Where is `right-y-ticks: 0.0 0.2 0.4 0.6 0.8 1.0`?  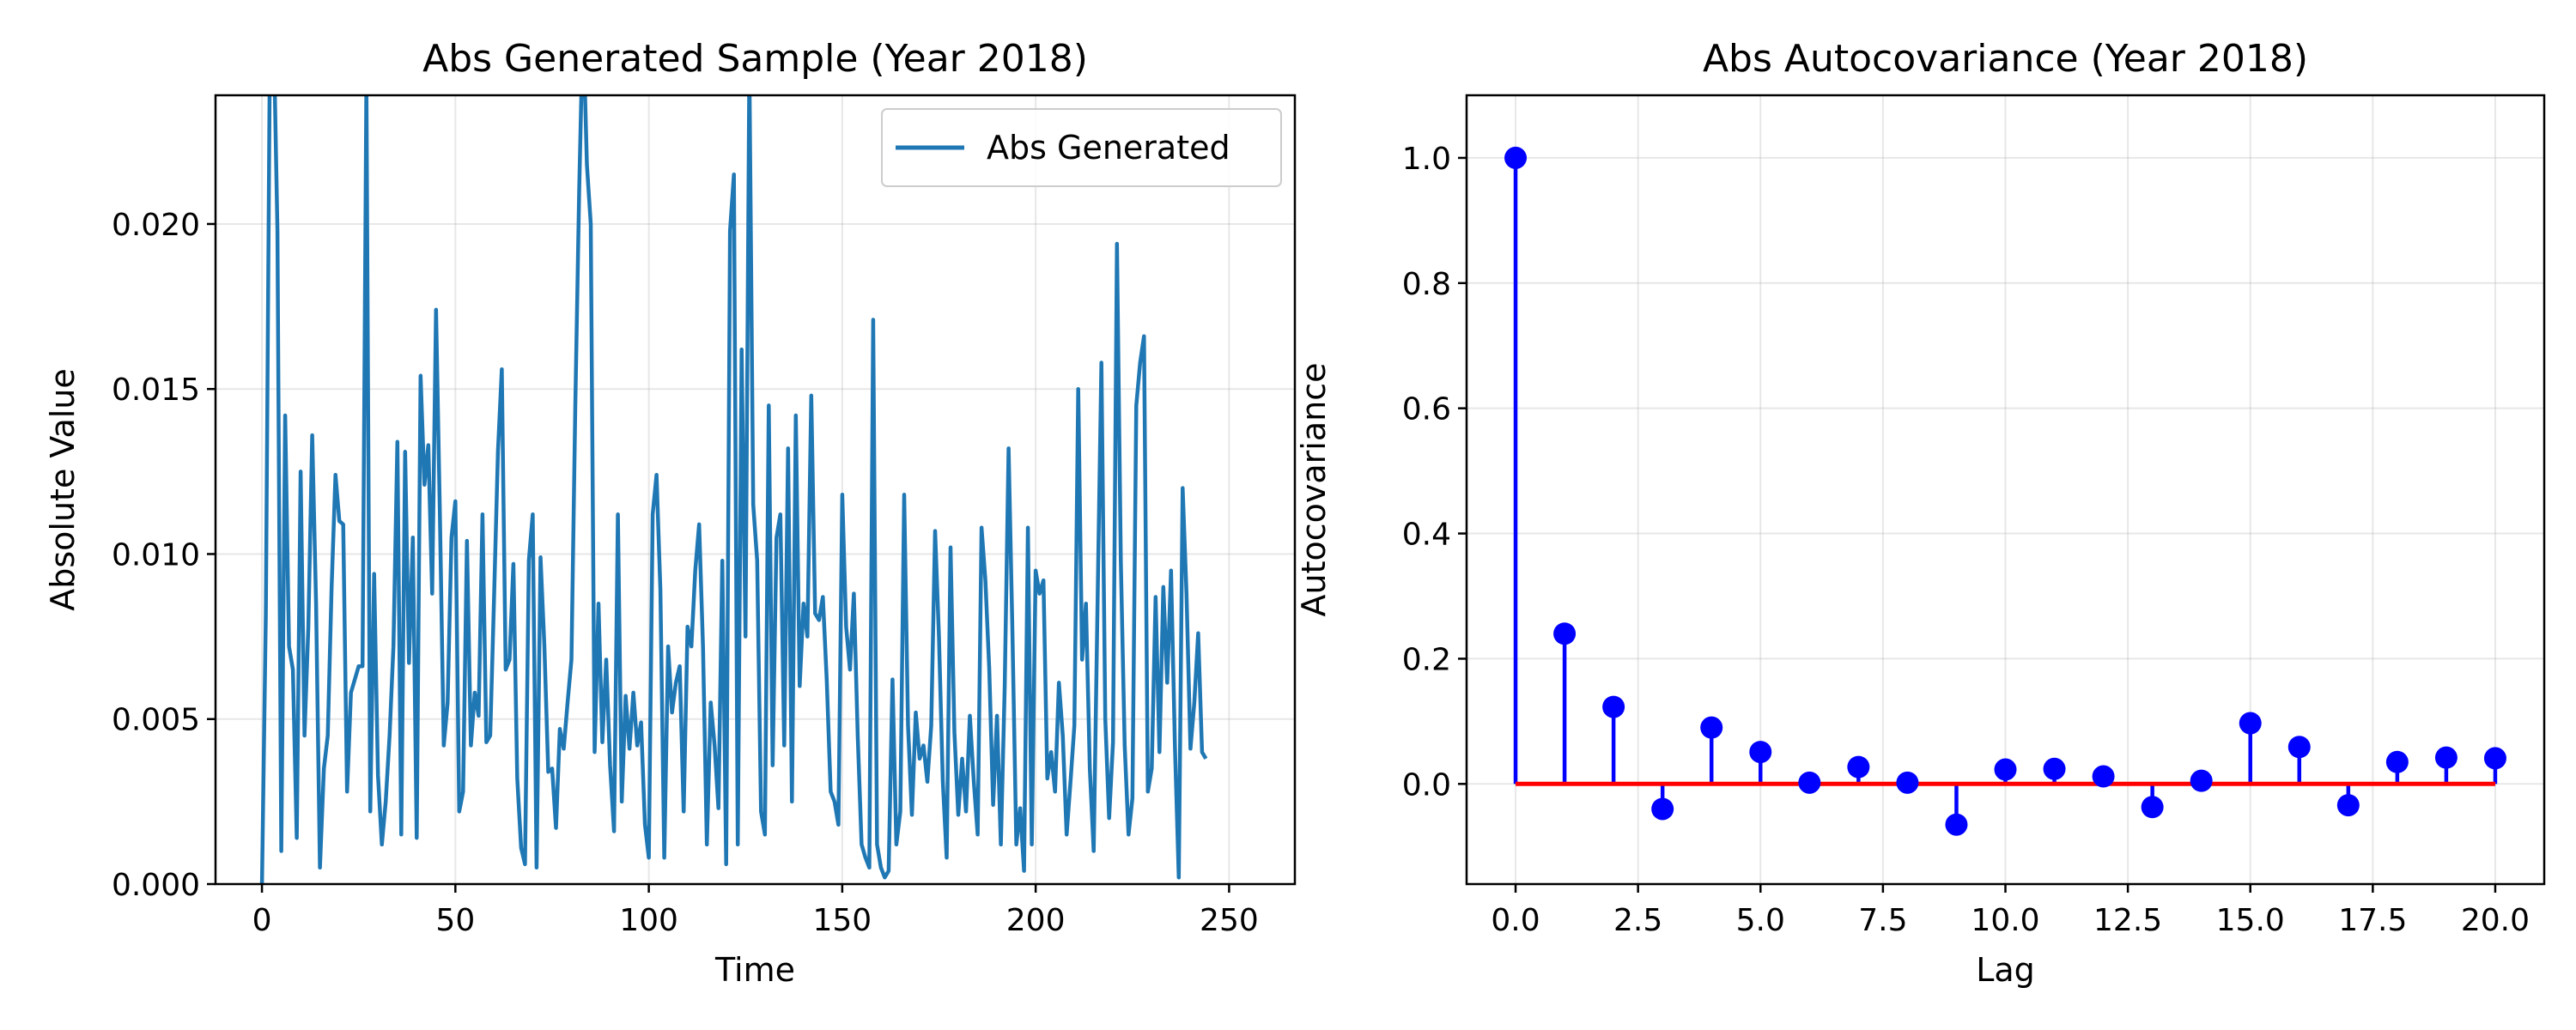
right-y-ticks: 0.0 0.2 0.4 0.6 0.8 1.0 is located at coordinates (1434, 472).